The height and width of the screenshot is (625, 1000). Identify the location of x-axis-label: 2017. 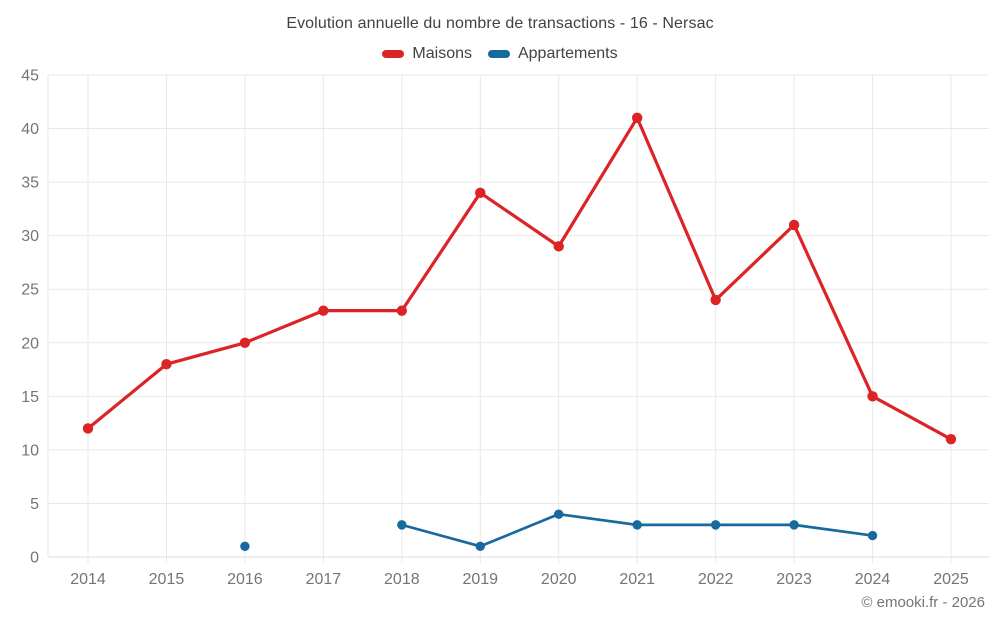
(324, 579).